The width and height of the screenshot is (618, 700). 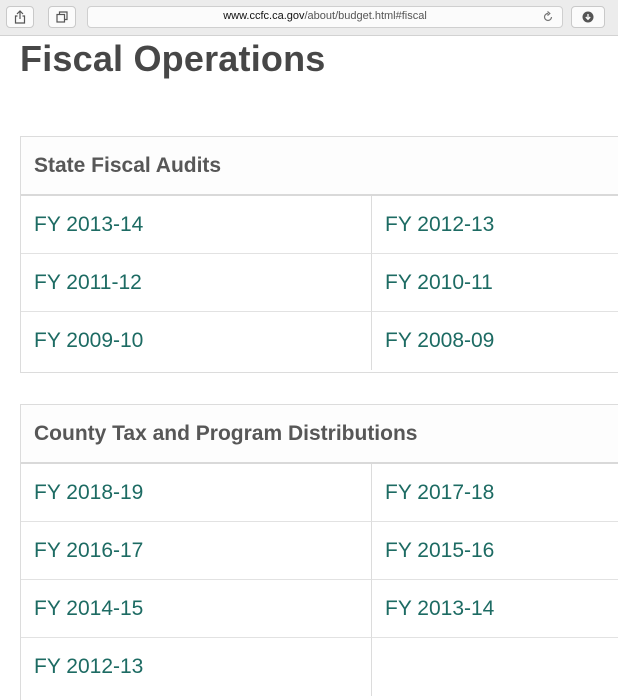 I want to click on fiscal-year-link: FY 2016-17, so click(x=89, y=550).